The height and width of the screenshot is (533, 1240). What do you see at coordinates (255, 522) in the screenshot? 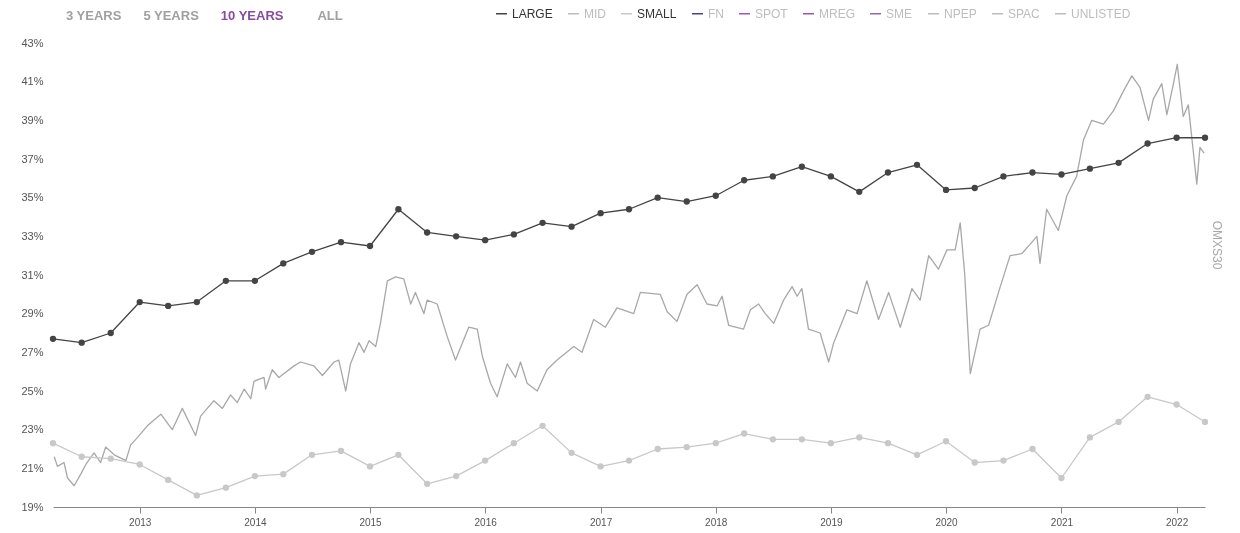
I see `x-tick-label: 2014` at bounding box center [255, 522].